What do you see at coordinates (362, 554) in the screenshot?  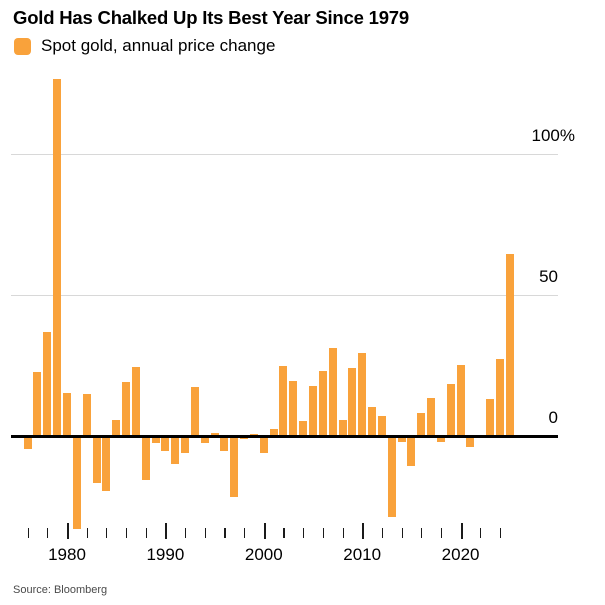 I see `x-axis-label-2010: 2010` at bounding box center [362, 554].